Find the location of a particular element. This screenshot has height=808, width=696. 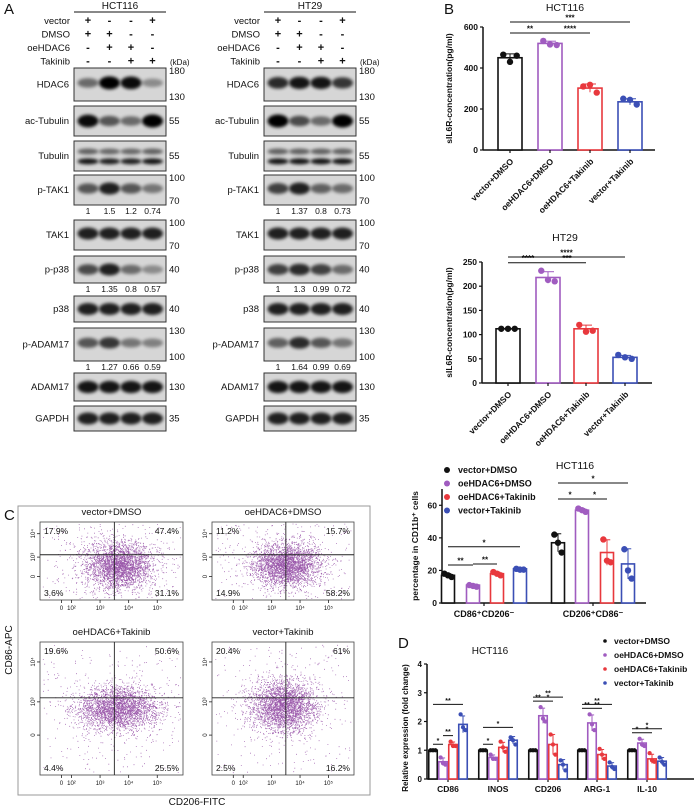

x-tick-label: CD206 is located at coordinates (548, 789).